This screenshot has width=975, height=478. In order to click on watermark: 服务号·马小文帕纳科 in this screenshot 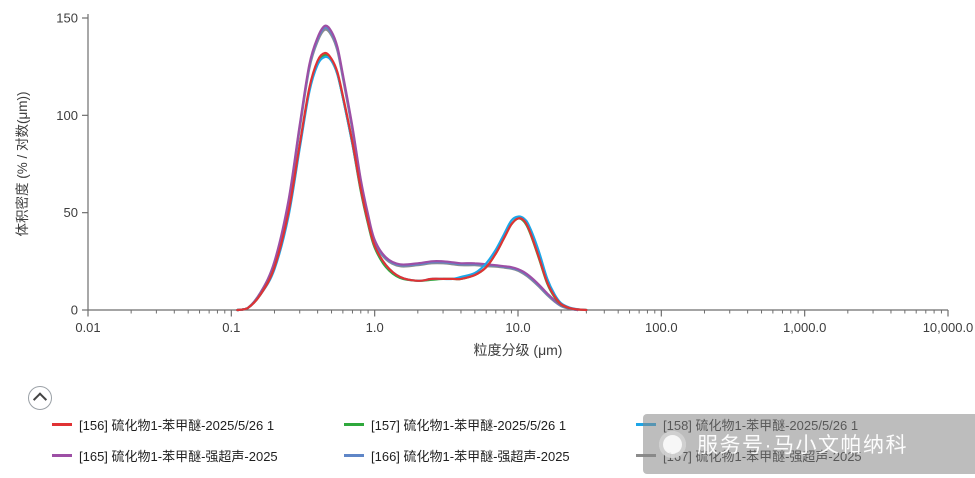, I will do `click(809, 444)`.